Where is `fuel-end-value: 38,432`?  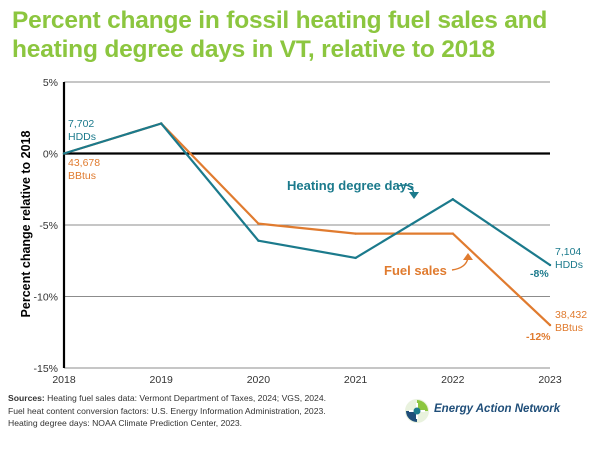 fuel-end-value: 38,432 is located at coordinates (571, 315).